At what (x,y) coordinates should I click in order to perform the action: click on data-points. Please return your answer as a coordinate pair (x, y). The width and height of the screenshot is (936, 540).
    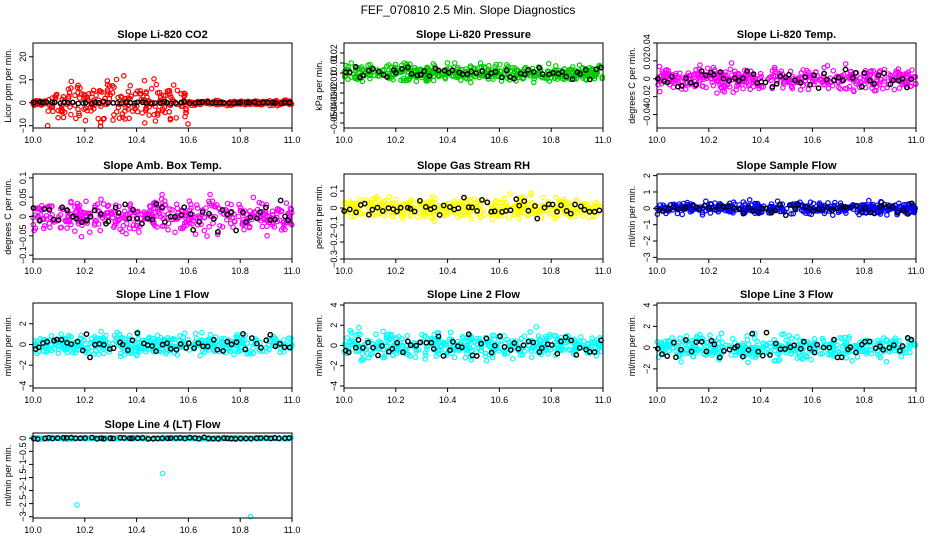
    Looking at the image, I should click on (473, 73).